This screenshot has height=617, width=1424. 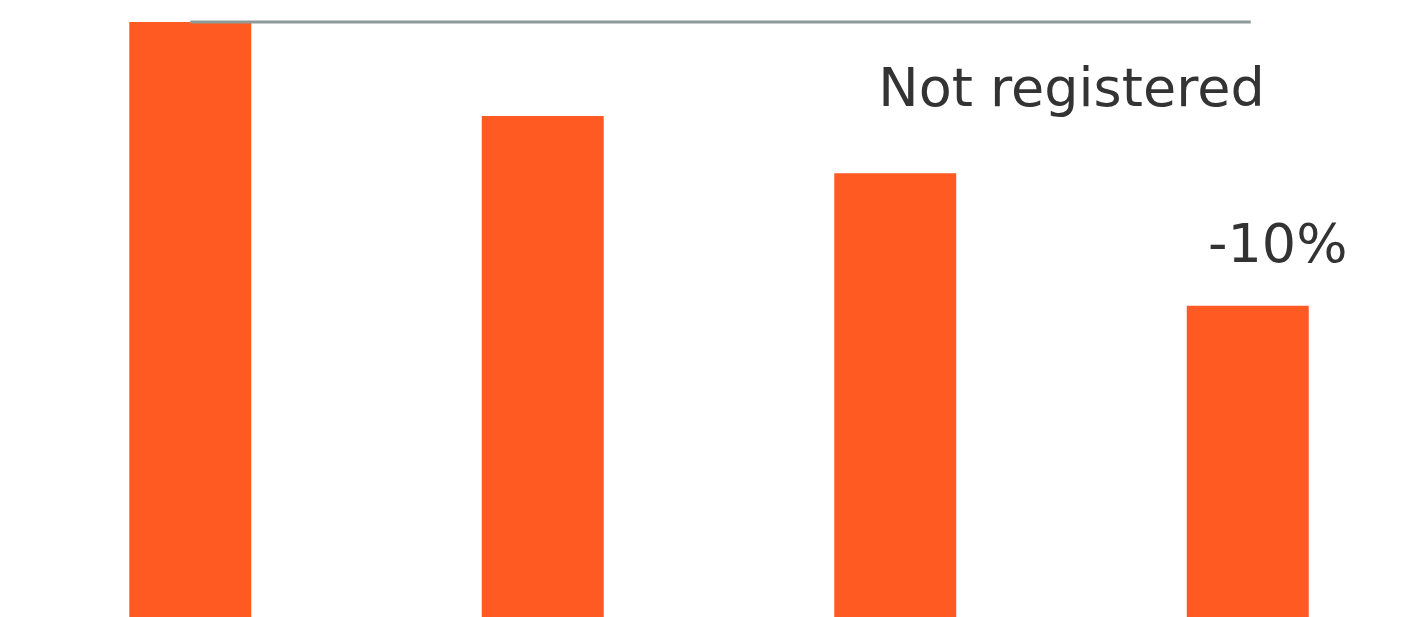 What do you see at coordinates (1071, 88) in the screenshot?
I see `annotation: Not registered` at bounding box center [1071, 88].